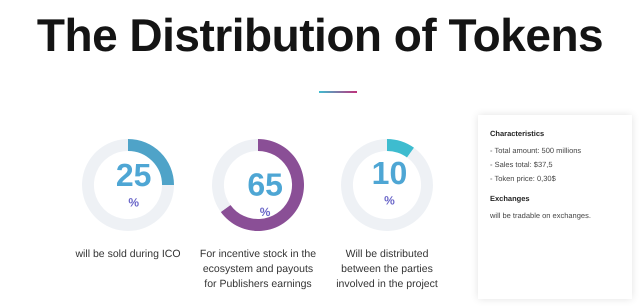 This screenshot has width=640, height=308. Describe the element at coordinates (390, 181) in the screenshot. I see `data-label: 10 %` at that location.